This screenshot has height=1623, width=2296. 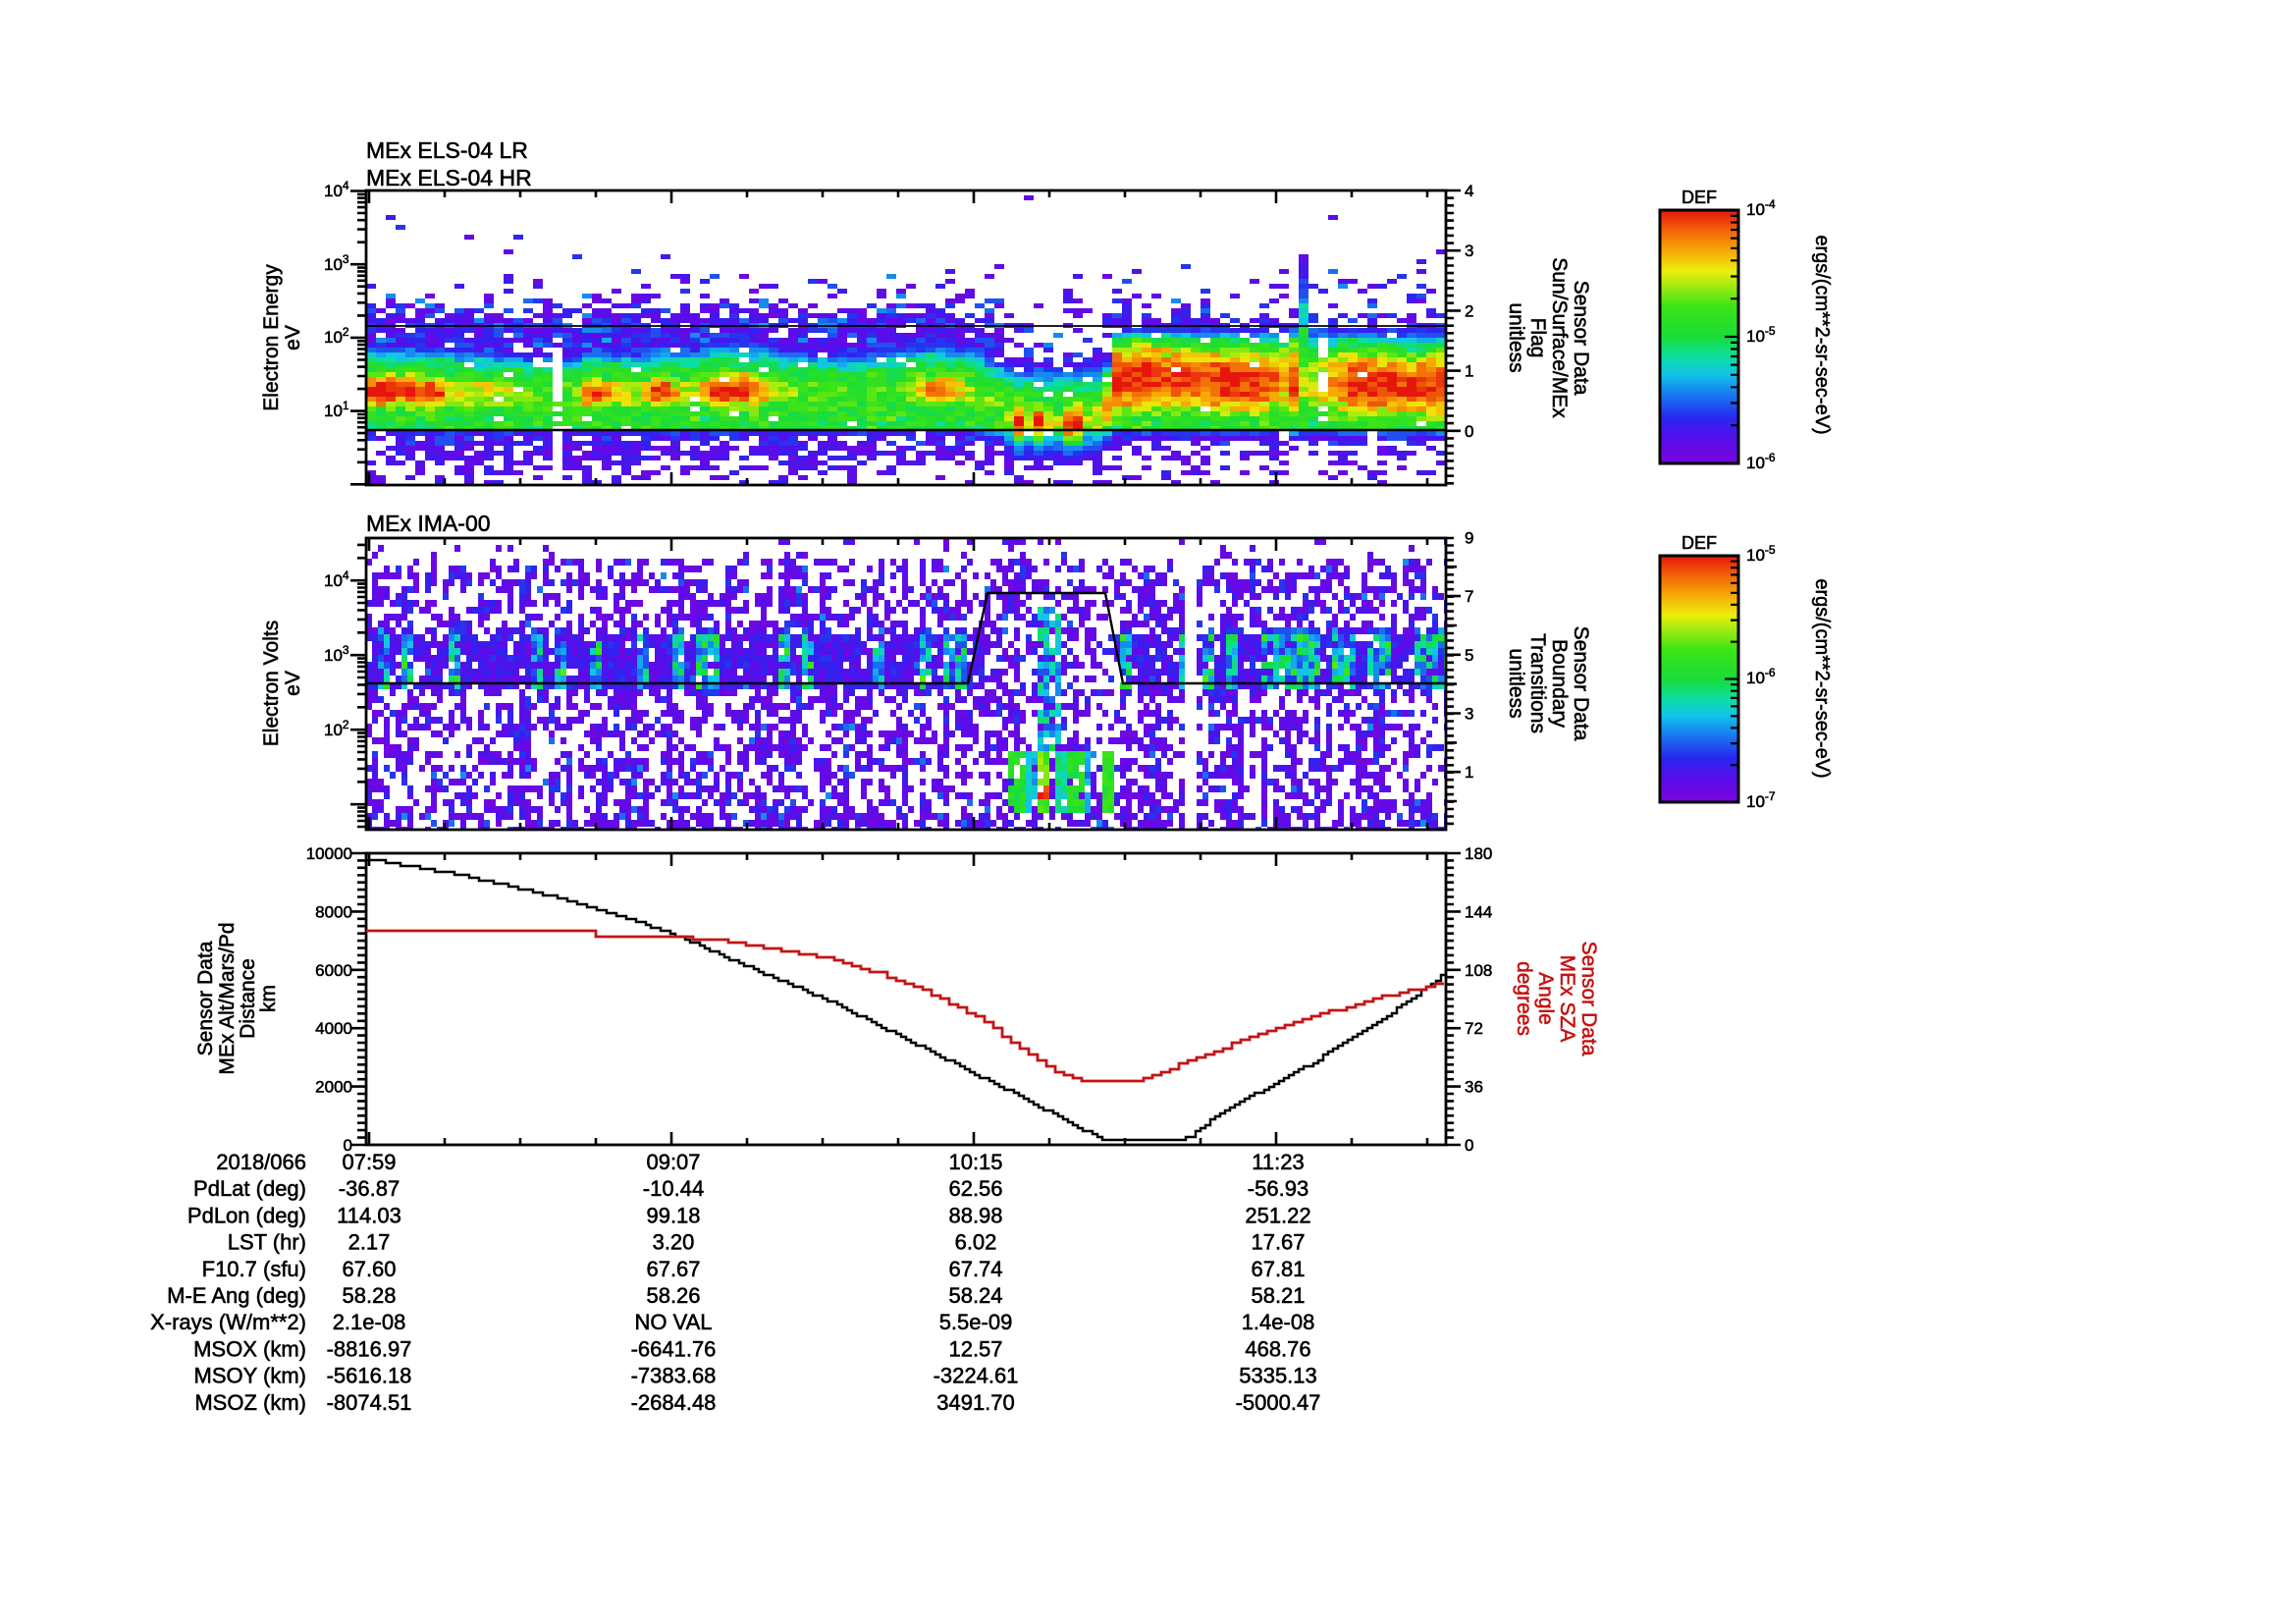 I want to click on svg-text: -36.87, so click(x=369, y=1188).